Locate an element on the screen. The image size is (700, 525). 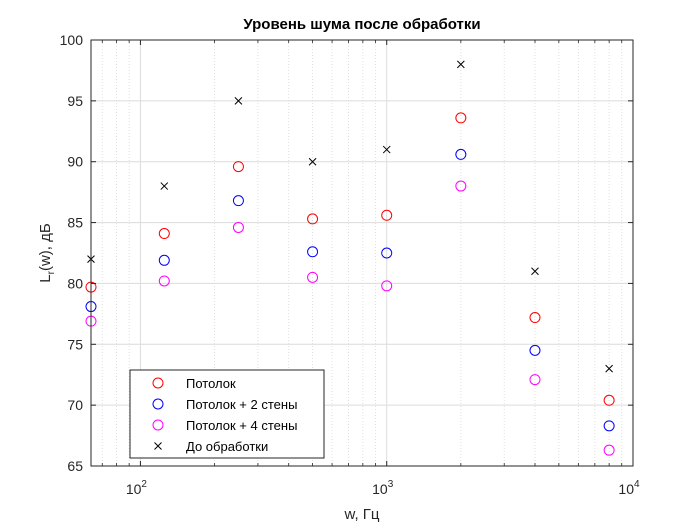
x-tick-label-exponent: 2 is located at coordinates (144, 484).